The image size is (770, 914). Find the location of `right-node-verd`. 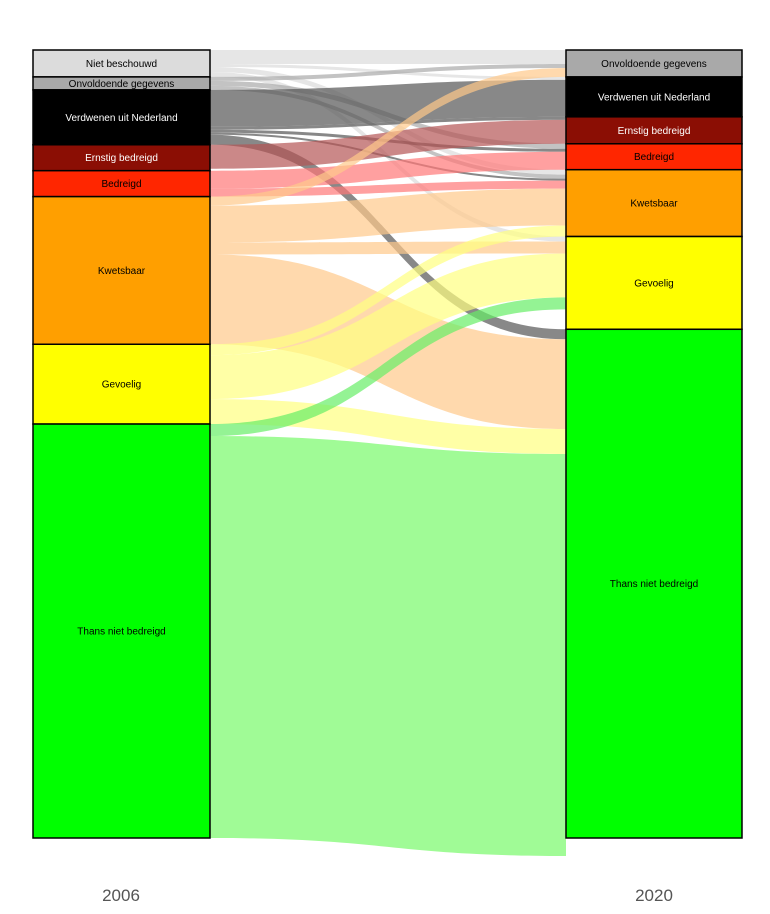

right-node-verd is located at coordinates (654, 97).